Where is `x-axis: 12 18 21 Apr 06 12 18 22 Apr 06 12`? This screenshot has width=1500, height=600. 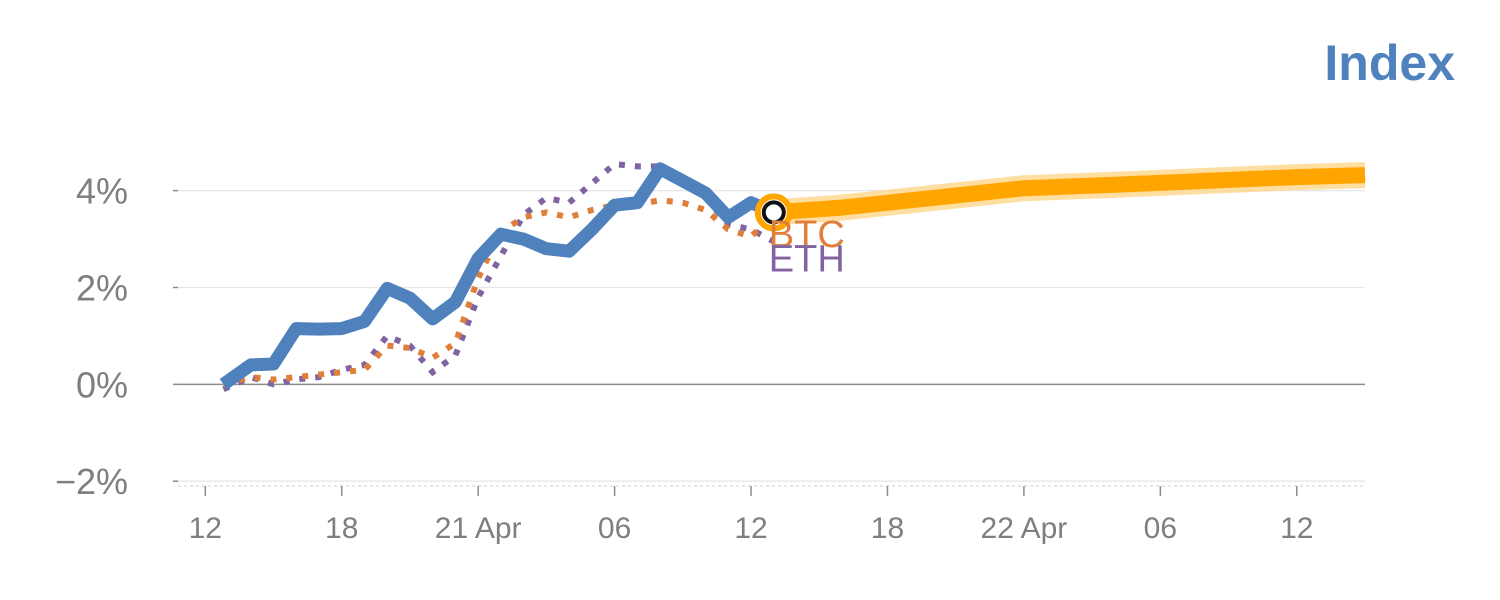 x-axis: 12 18 21 Apr 06 12 18 22 Apr 06 12 is located at coordinates (771, 515).